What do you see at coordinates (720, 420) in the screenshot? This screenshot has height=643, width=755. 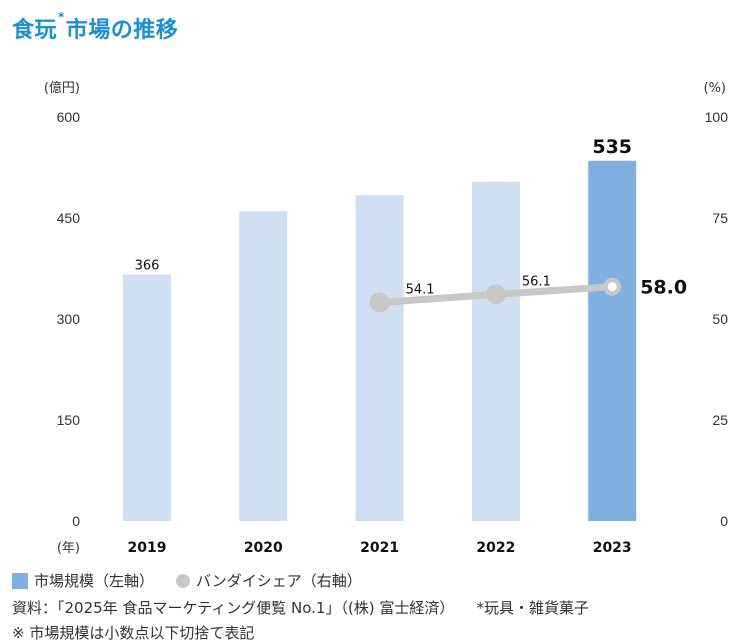 I see `right-axis-tick: 25` at bounding box center [720, 420].